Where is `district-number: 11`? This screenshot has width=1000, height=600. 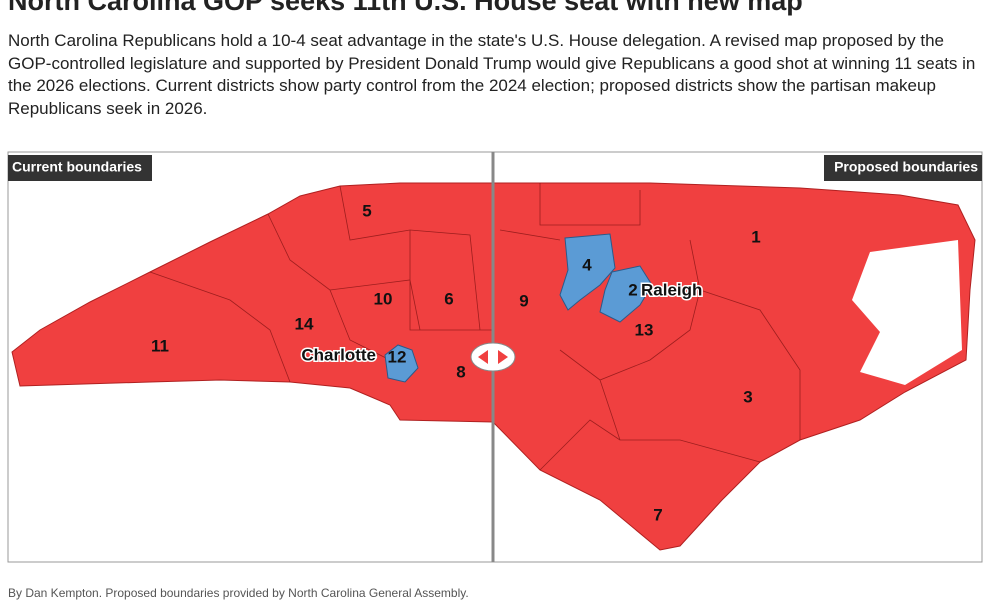 district-number: 11 is located at coordinates (160, 345).